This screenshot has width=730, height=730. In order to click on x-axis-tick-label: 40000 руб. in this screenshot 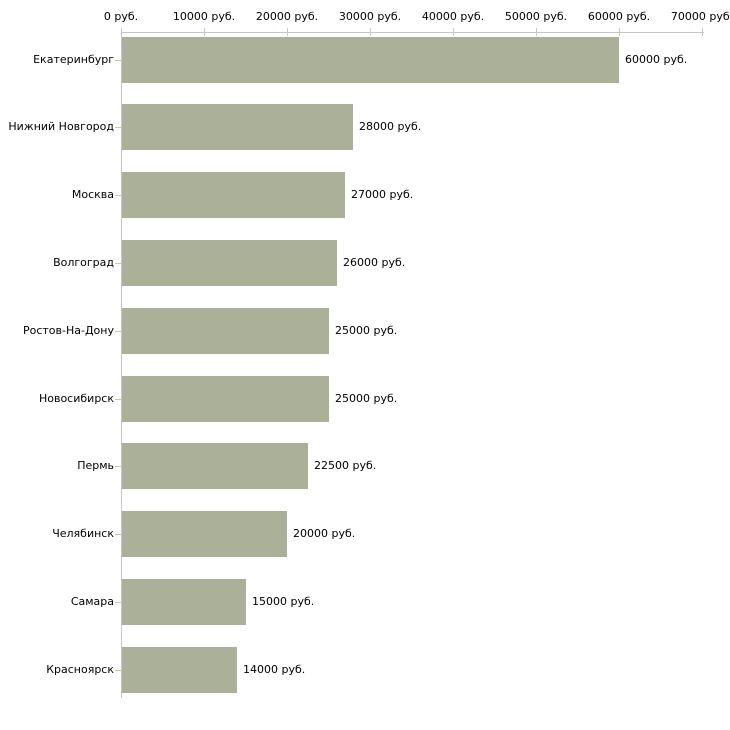, I will do `click(453, 16)`.